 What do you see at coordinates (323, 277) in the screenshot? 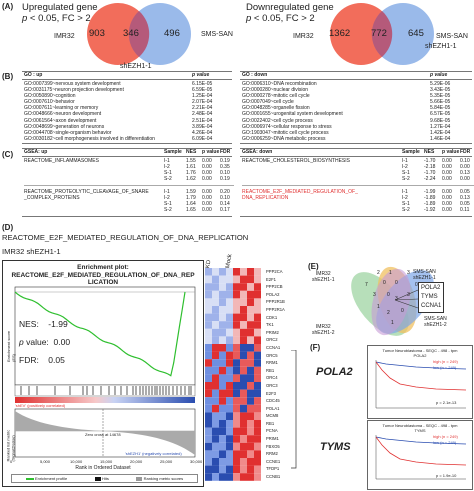
I see `venn4-imr32-1-label: IMR32 shEZH1-1` at bounding box center [323, 277].